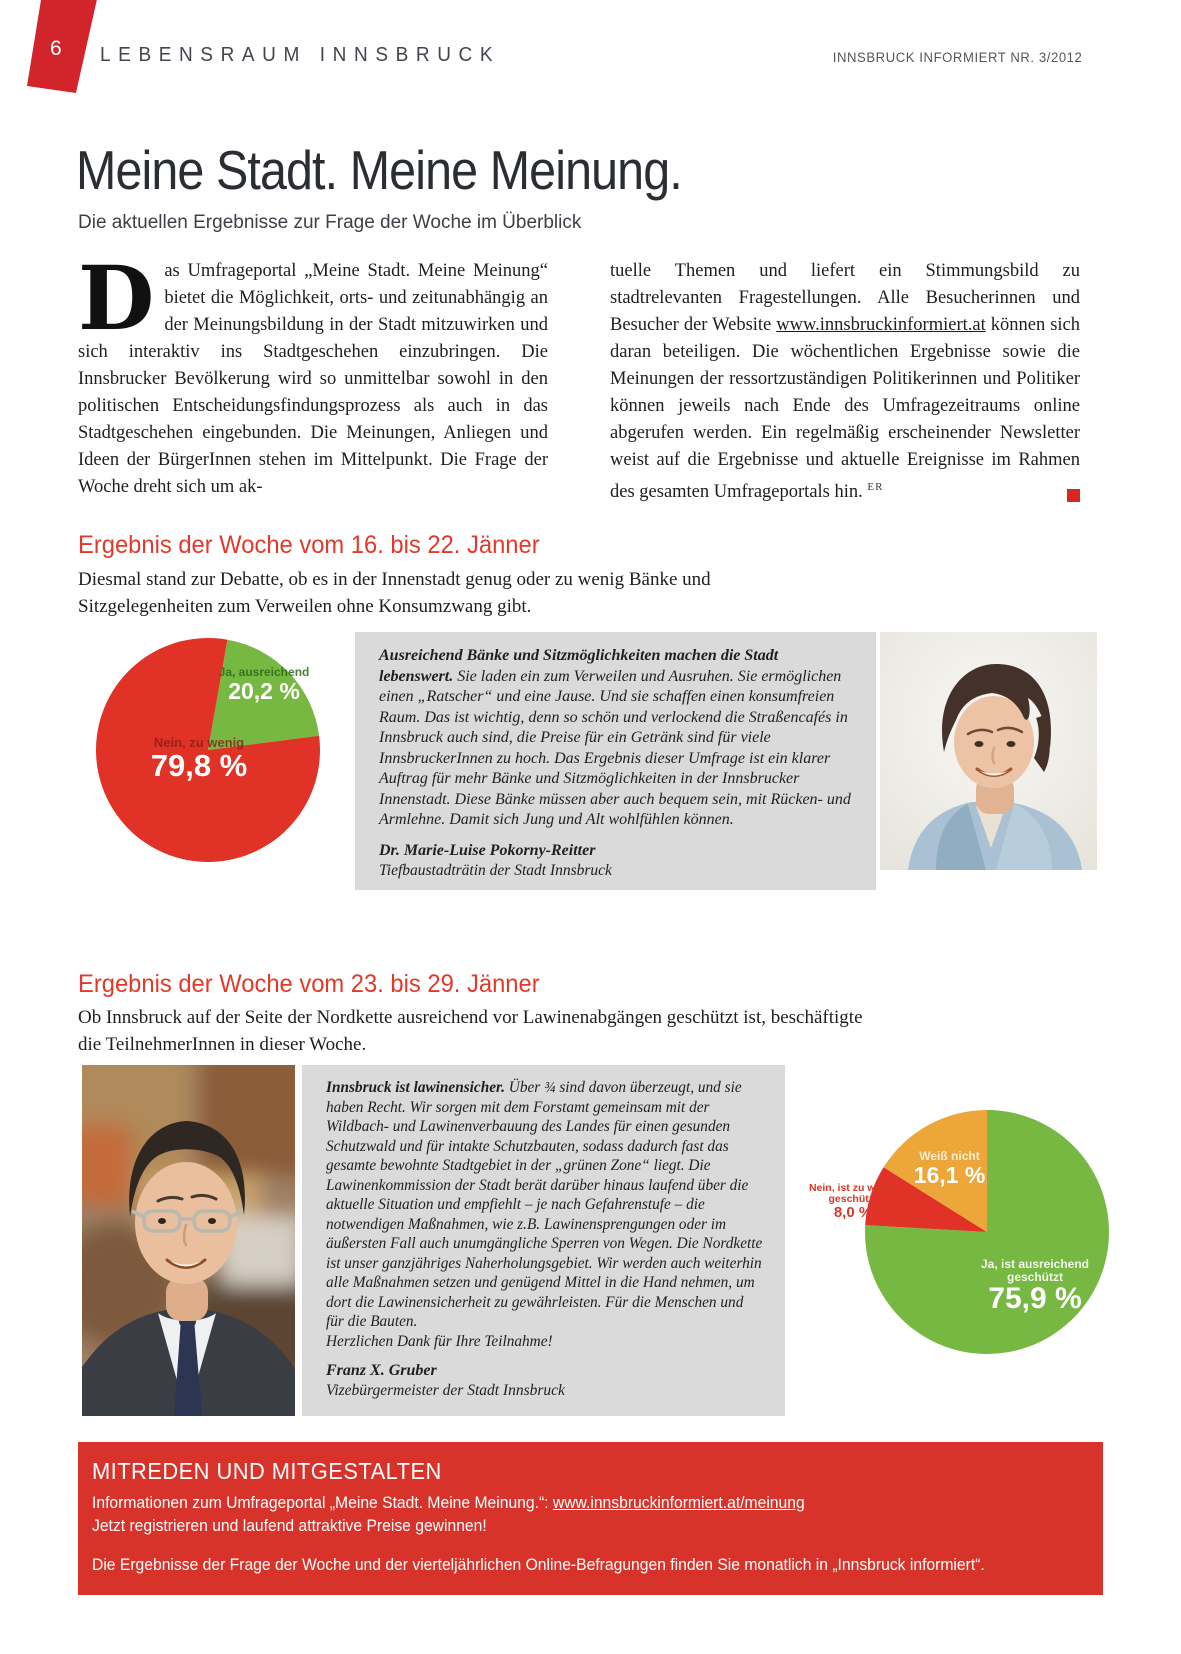 Image resolution: width=1181 pixels, height=1654 pixels. I want to click on quote-week2-lead: Innsbruck ist lawinensicher., so click(415, 1087).